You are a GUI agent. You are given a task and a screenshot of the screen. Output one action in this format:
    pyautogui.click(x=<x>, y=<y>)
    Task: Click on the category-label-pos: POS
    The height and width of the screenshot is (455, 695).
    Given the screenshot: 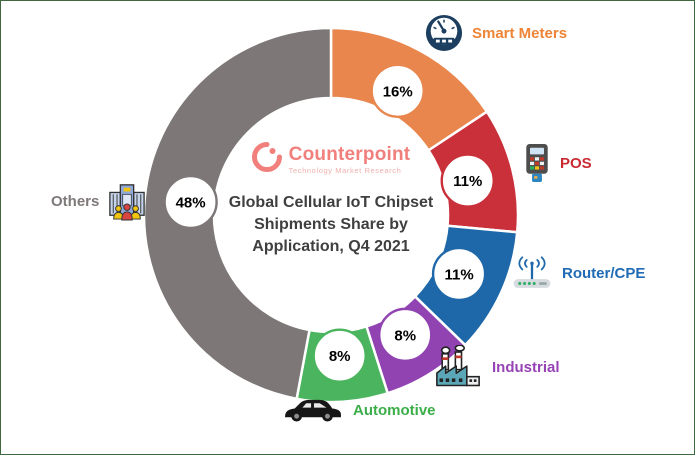 What is the action you would take?
    pyautogui.click(x=576, y=163)
    